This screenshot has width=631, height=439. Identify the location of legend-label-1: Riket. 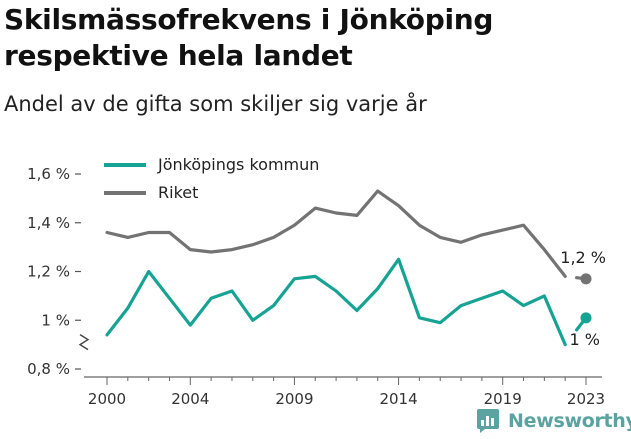
(178, 192).